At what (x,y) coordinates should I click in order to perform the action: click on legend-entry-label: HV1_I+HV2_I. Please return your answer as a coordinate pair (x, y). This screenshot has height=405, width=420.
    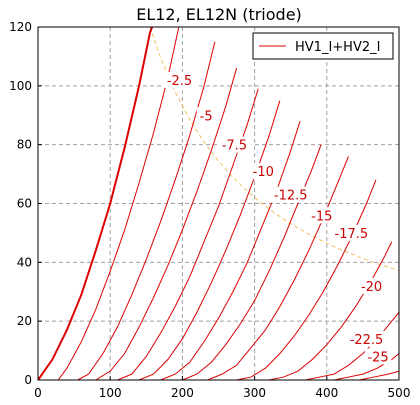
    Looking at the image, I should click on (337, 47).